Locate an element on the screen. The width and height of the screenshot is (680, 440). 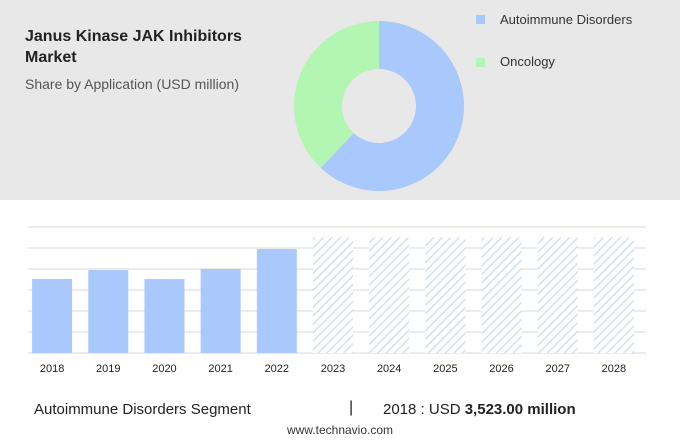
bar-2018 is located at coordinates (52, 316).